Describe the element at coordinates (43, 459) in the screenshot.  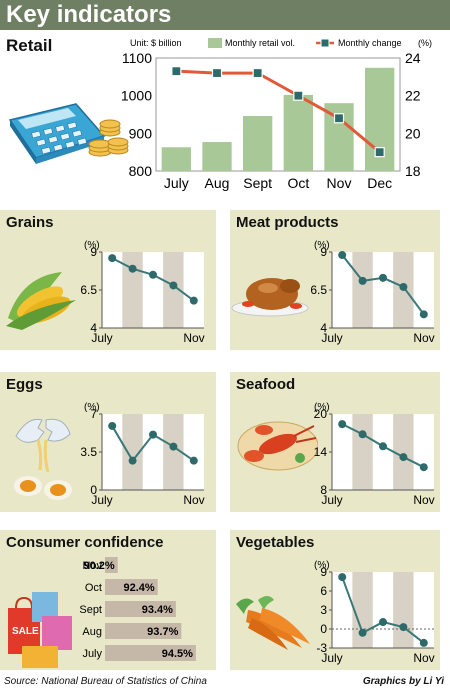
I see `cracked-egg-icon` at that location.